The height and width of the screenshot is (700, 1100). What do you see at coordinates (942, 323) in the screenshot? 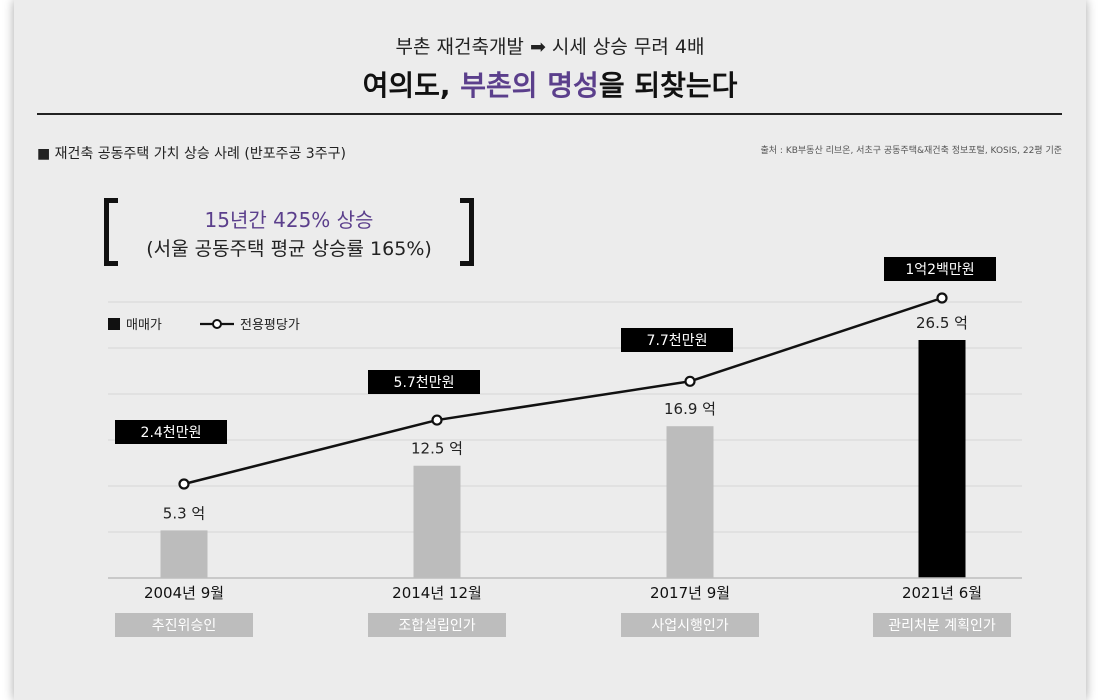
I see `bar-value-label-3: 26.5 억` at bounding box center [942, 323].